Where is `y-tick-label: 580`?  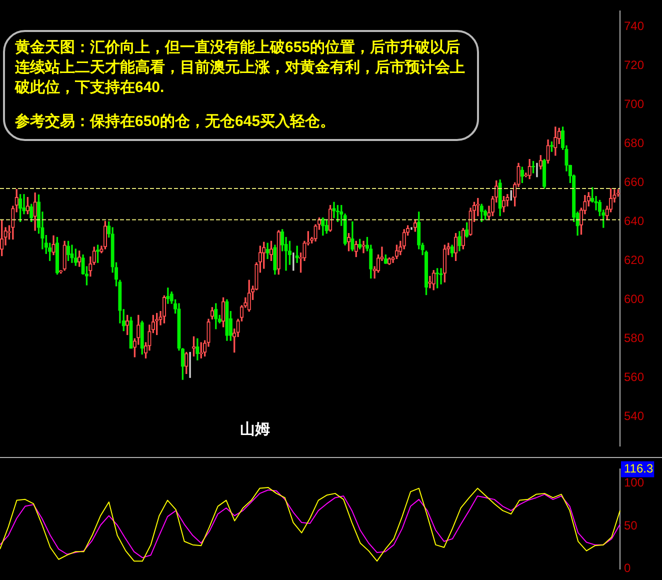
y-tick-label: 580 is located at coordinates (634, 337).